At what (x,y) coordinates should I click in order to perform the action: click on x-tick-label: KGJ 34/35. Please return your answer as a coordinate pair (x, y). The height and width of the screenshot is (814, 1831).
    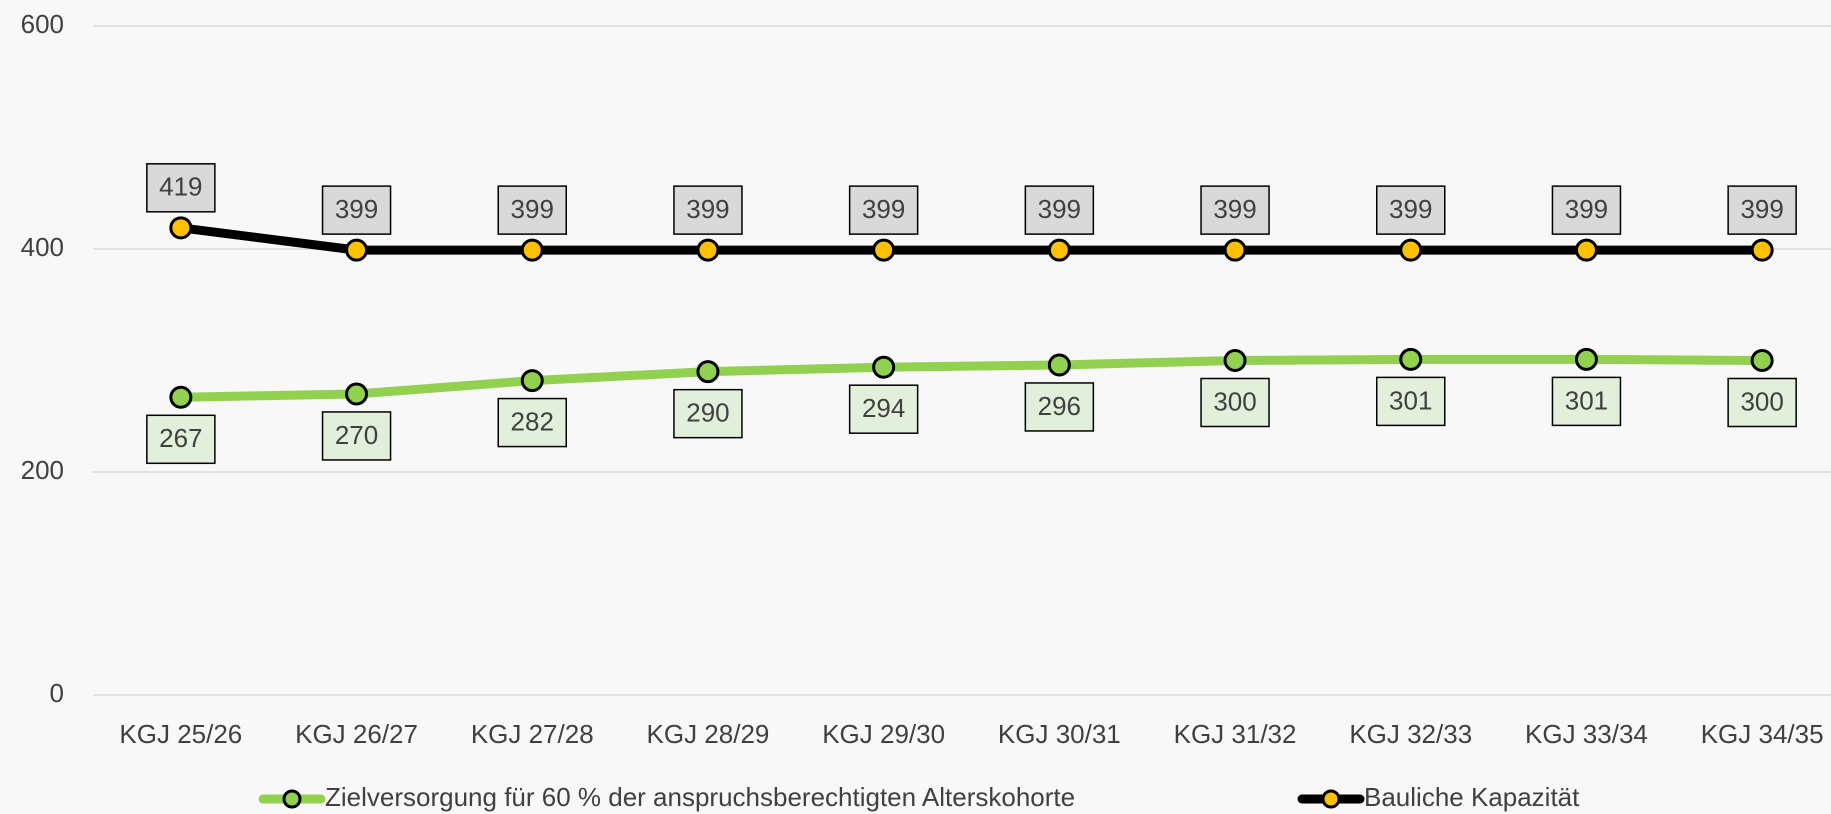
    Looking at the image, I should click on (1762, 734).